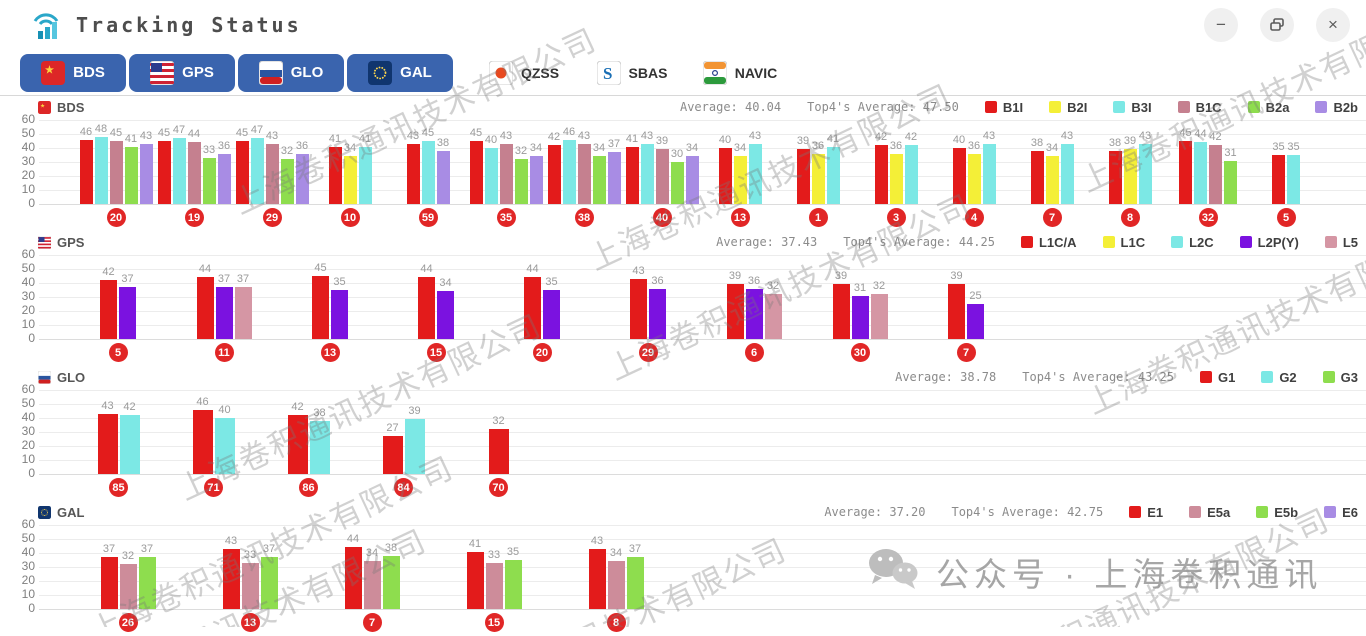 This screenshot has height=636, width=1366. Describe the element at coordinates (131, 168) in the screenshot. I see `bar-B2a: 41` at that location.